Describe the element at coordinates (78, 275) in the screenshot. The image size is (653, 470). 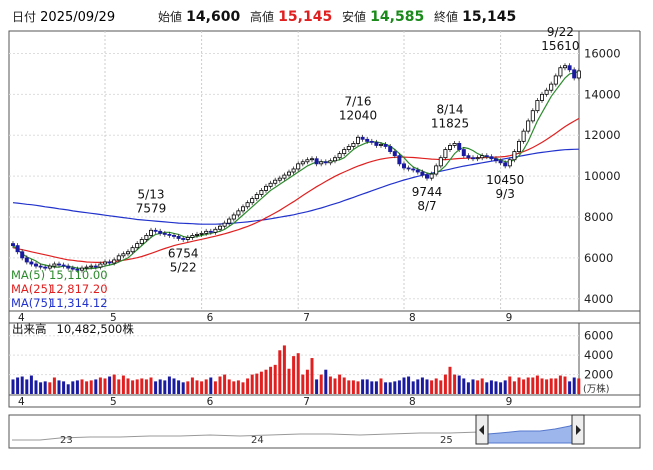
I see `ma-legend-value: 15,110.00` at that location.